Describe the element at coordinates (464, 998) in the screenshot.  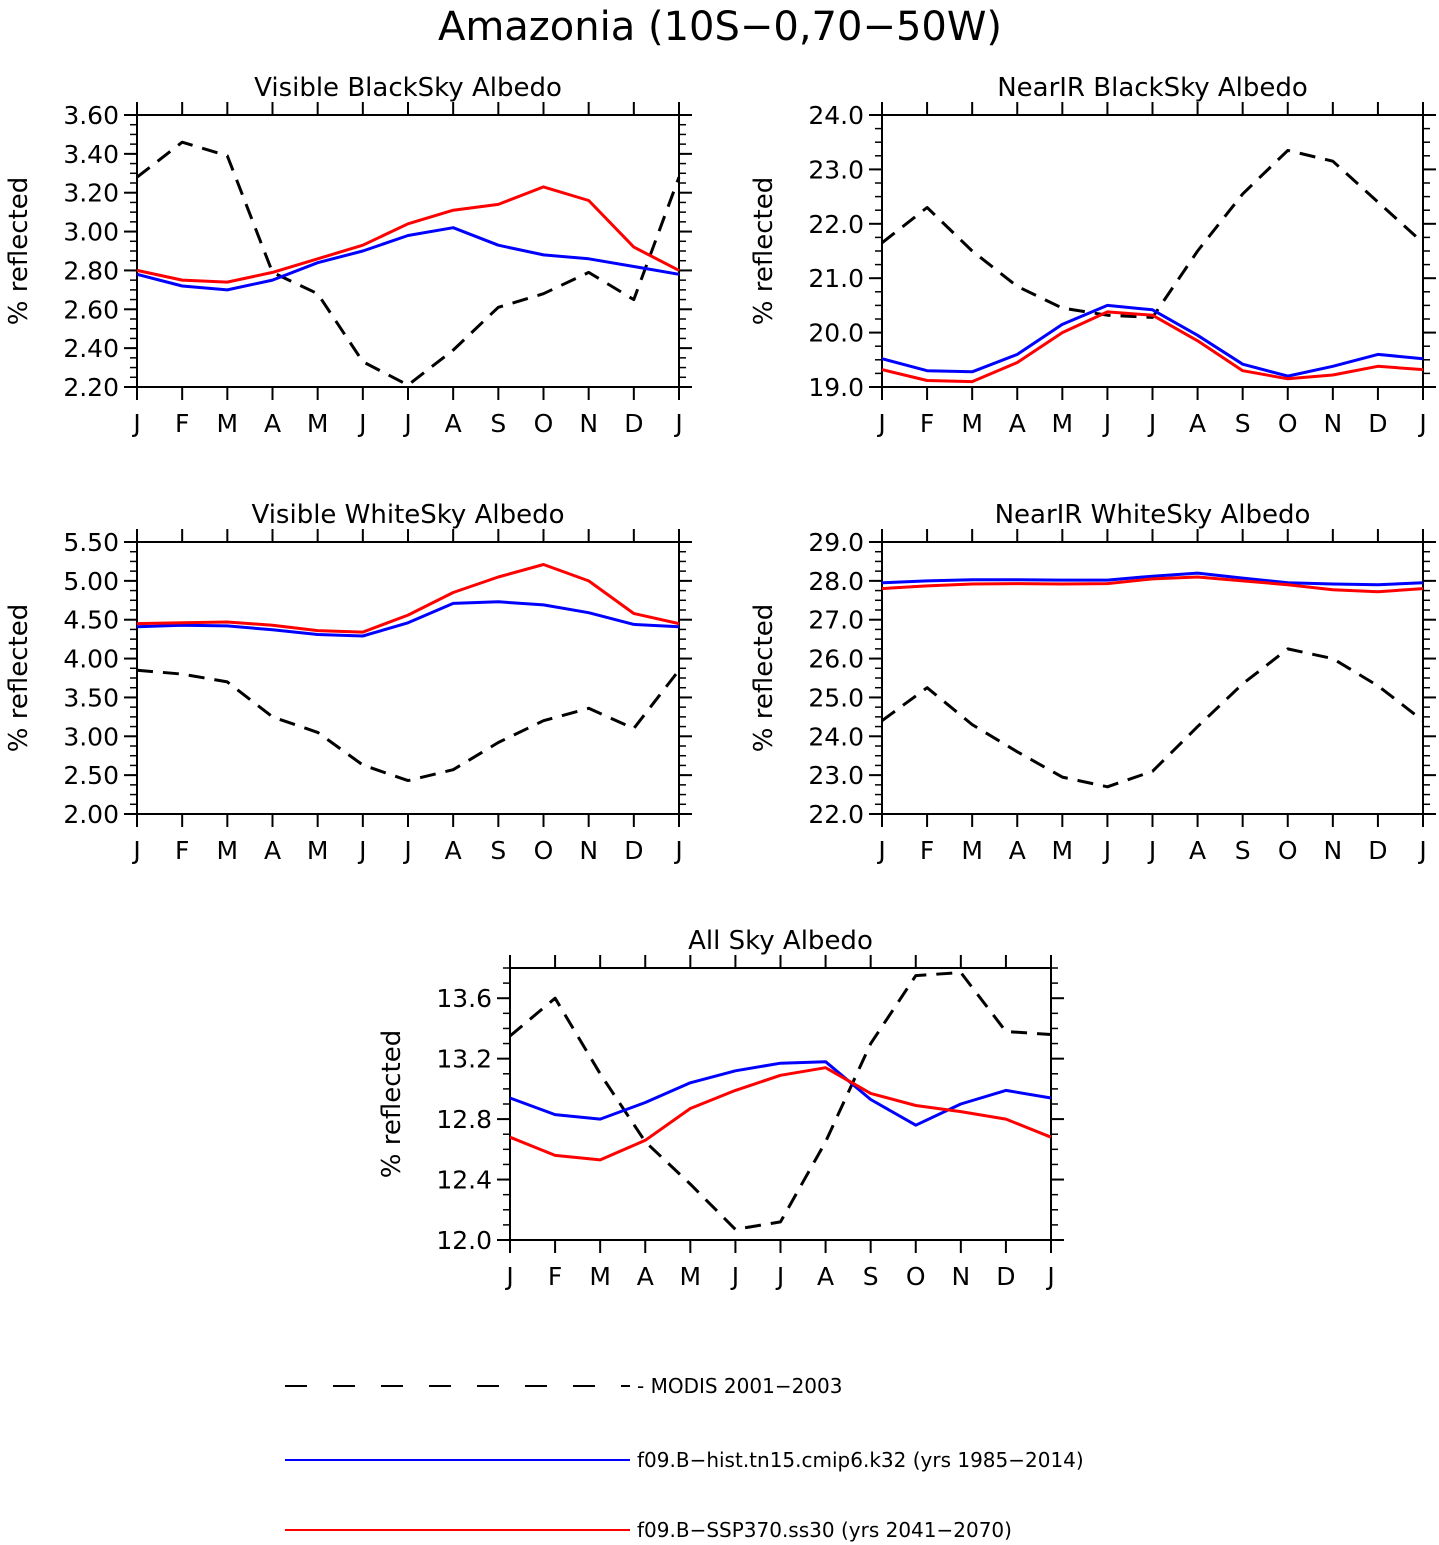
I see `y-tick-label: 13.6` at that location.